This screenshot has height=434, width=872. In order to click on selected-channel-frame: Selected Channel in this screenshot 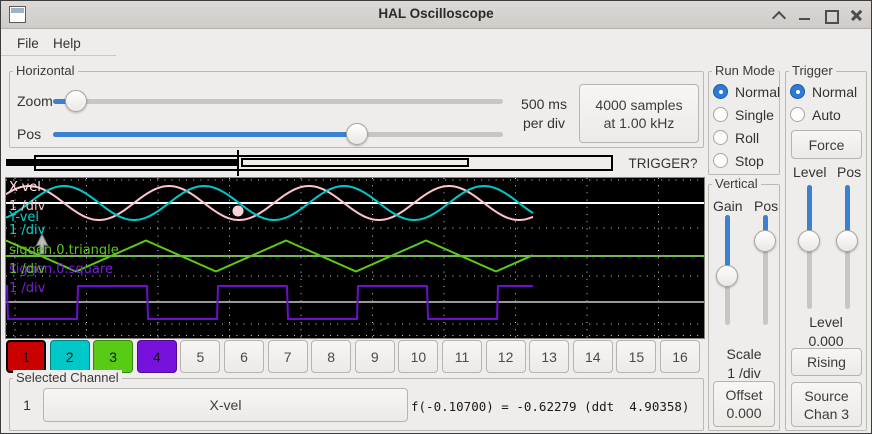, I will do `click(356, 400)`.